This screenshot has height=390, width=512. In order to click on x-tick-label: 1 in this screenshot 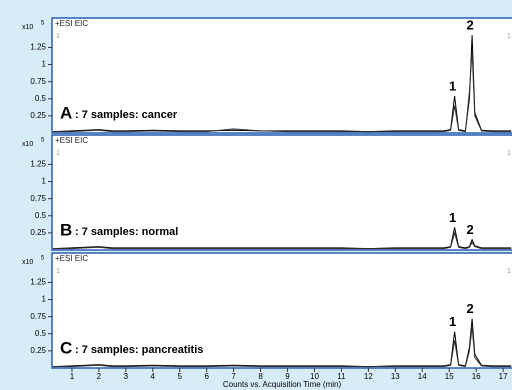, I will do `click(72, 376)`.